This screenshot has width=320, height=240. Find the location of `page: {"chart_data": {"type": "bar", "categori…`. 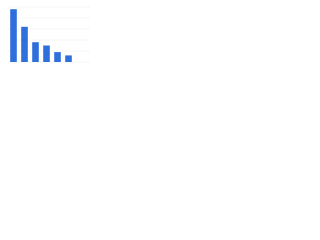

page: {"chart_data": {"type": "bar", "categori… is located at coordinates (50, 35).